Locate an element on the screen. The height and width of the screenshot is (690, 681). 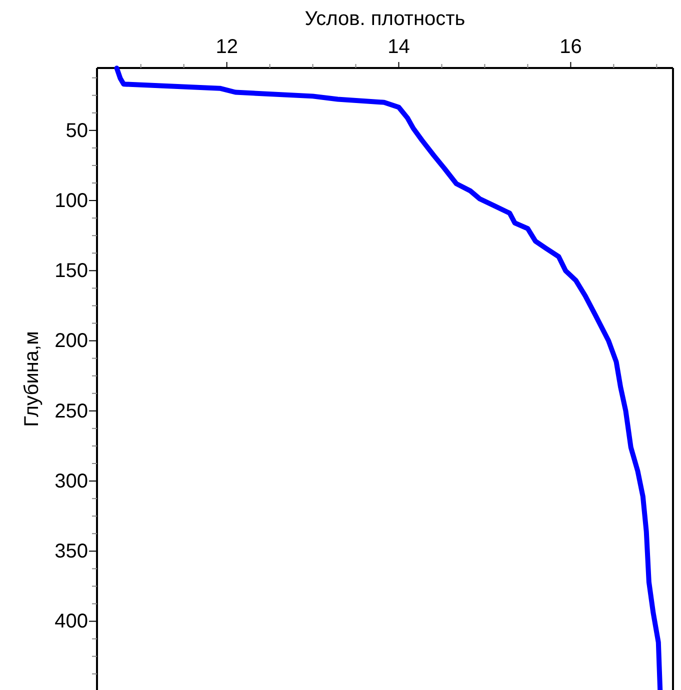
y-tick-label: 350 is located at coordinates (71, 551).